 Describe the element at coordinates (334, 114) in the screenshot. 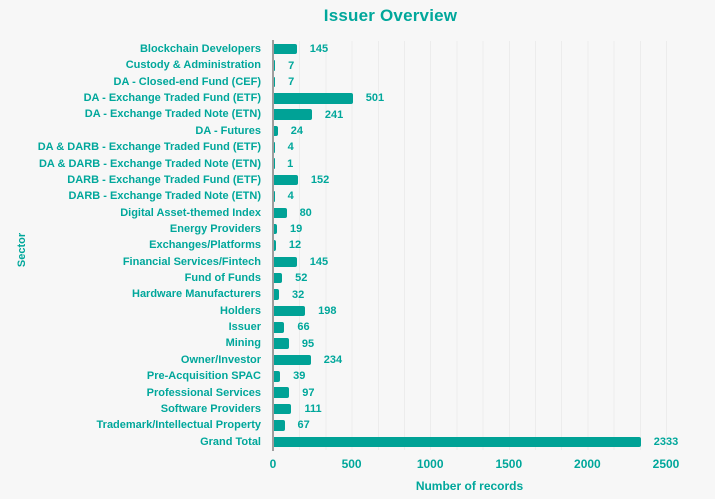

I see `bar-value-label: 241` at that location.